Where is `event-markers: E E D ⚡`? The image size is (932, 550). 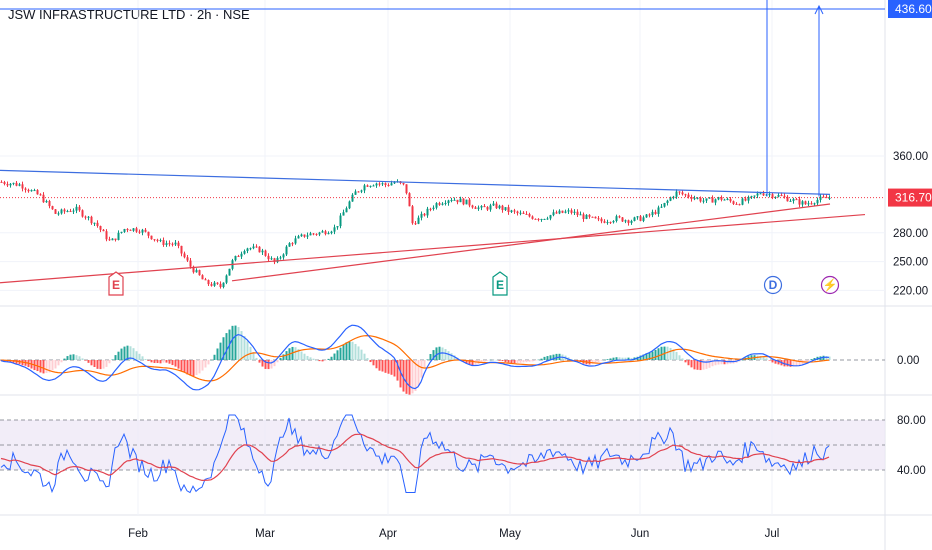
event-markers: E E D ⚡ is located at coordinates (474, 283).